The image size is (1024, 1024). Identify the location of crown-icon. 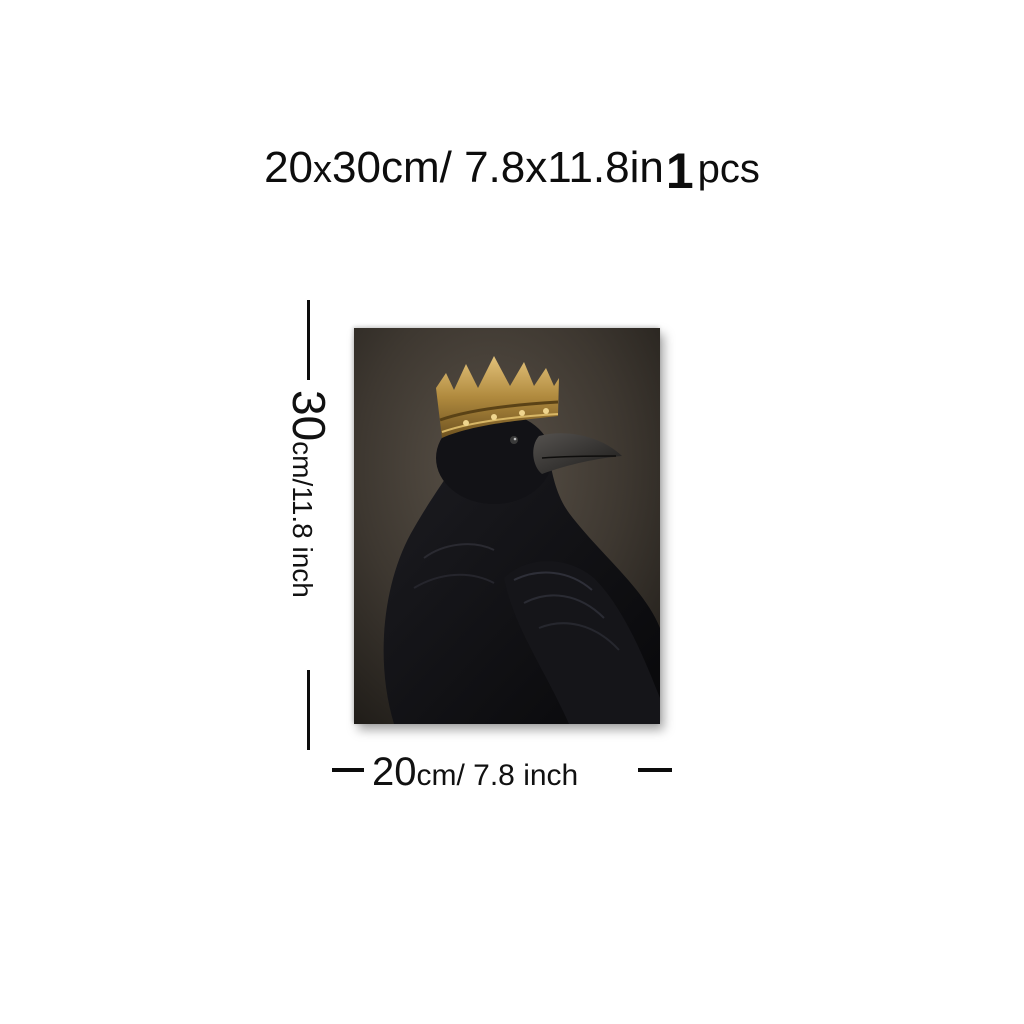
(497, 397).